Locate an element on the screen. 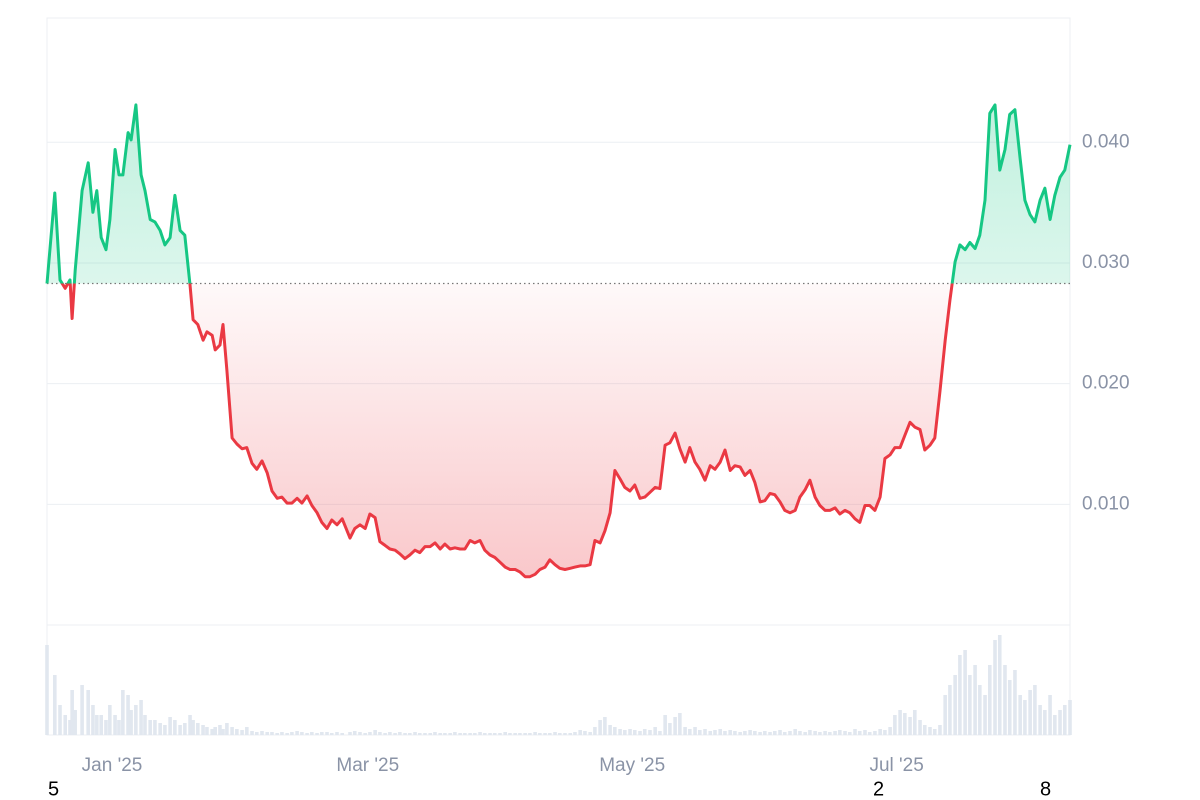 The image size is (1200, 800). corner-label: 8 is located at coordinates (1045, 789).